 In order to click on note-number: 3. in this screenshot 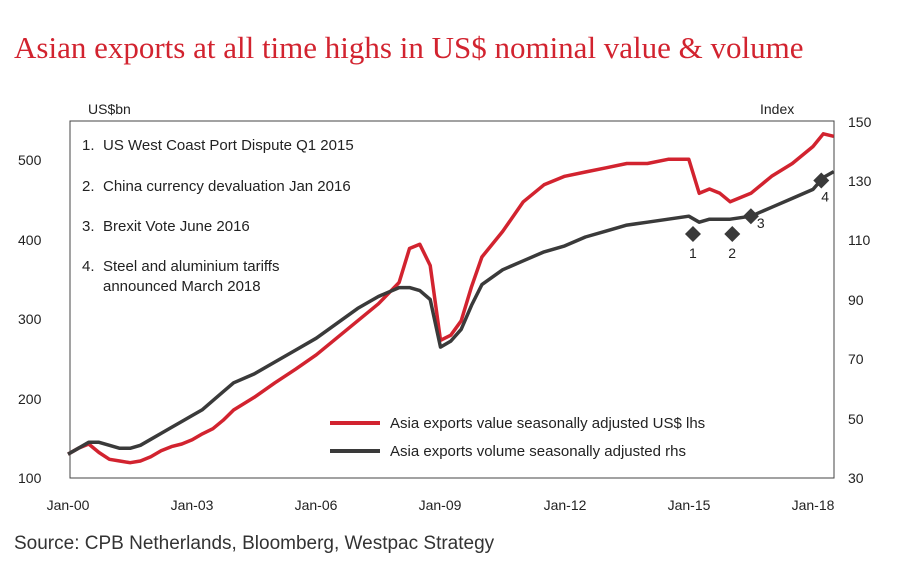, I will do `click(88, 226)`.